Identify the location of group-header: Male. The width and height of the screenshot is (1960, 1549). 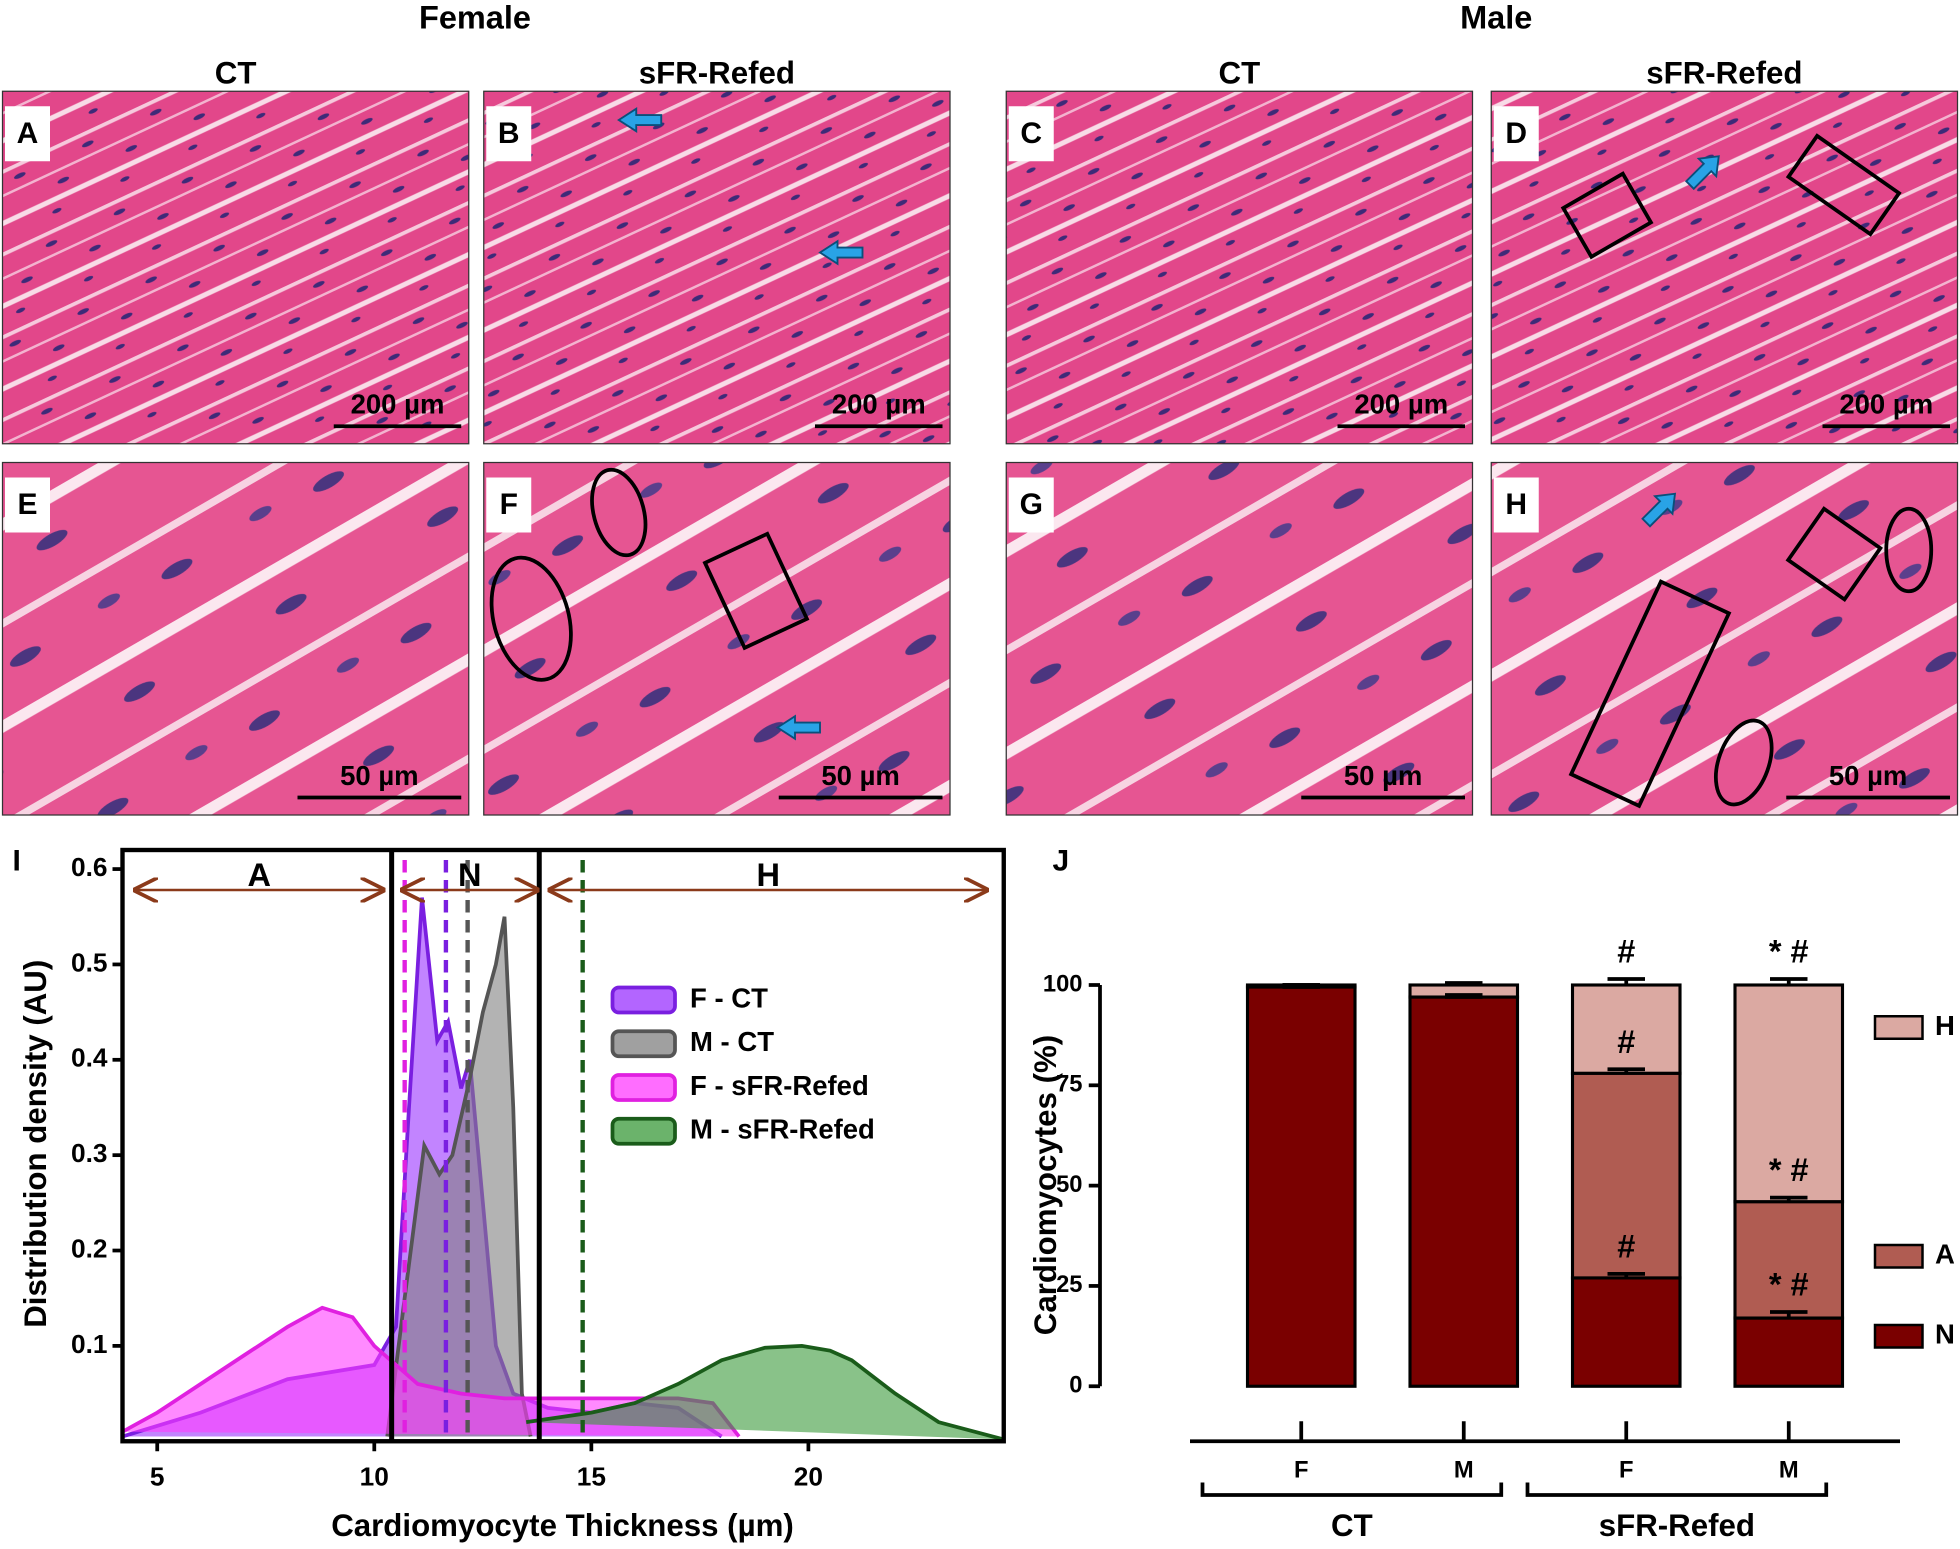
(1496, 18).